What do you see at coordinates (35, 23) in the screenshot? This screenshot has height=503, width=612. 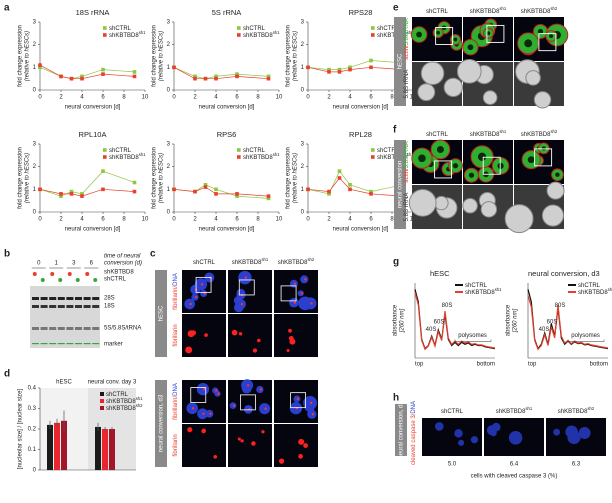 I see `y-tick-label: 3` at bounding box center [35, 23].